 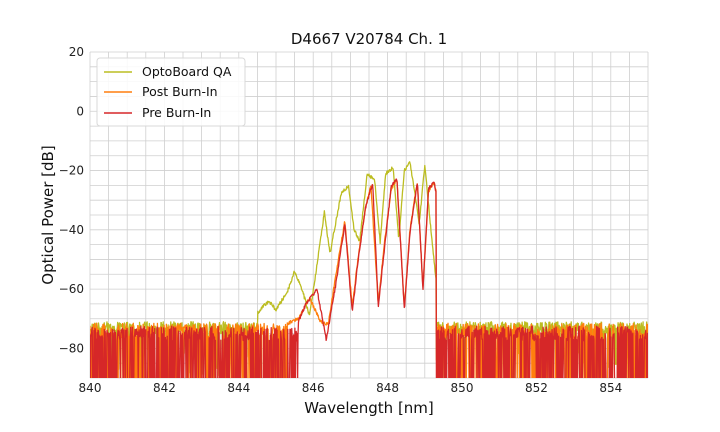 I want to click on y-tick-label: −80, so click(x=71, y=348).